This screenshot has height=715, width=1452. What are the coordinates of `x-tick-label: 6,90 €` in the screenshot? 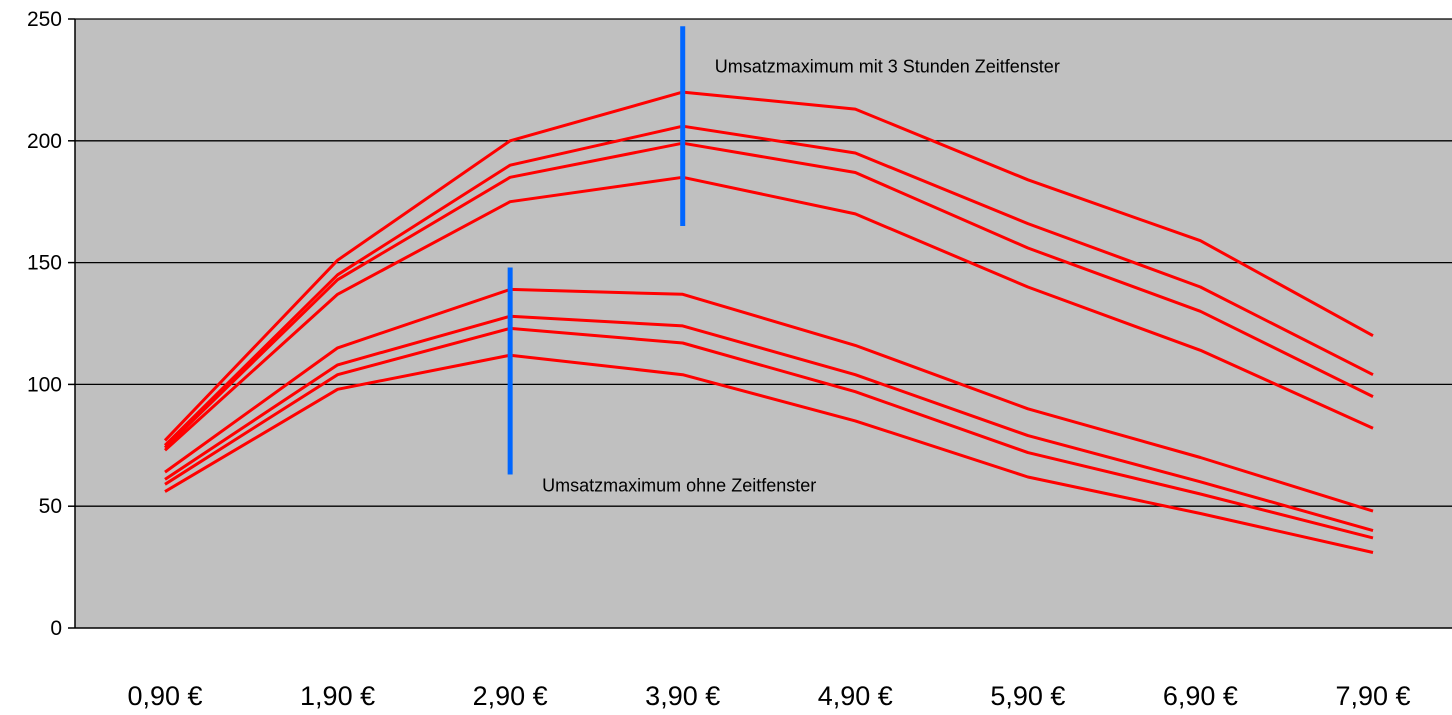 It's located at (1200, 696).